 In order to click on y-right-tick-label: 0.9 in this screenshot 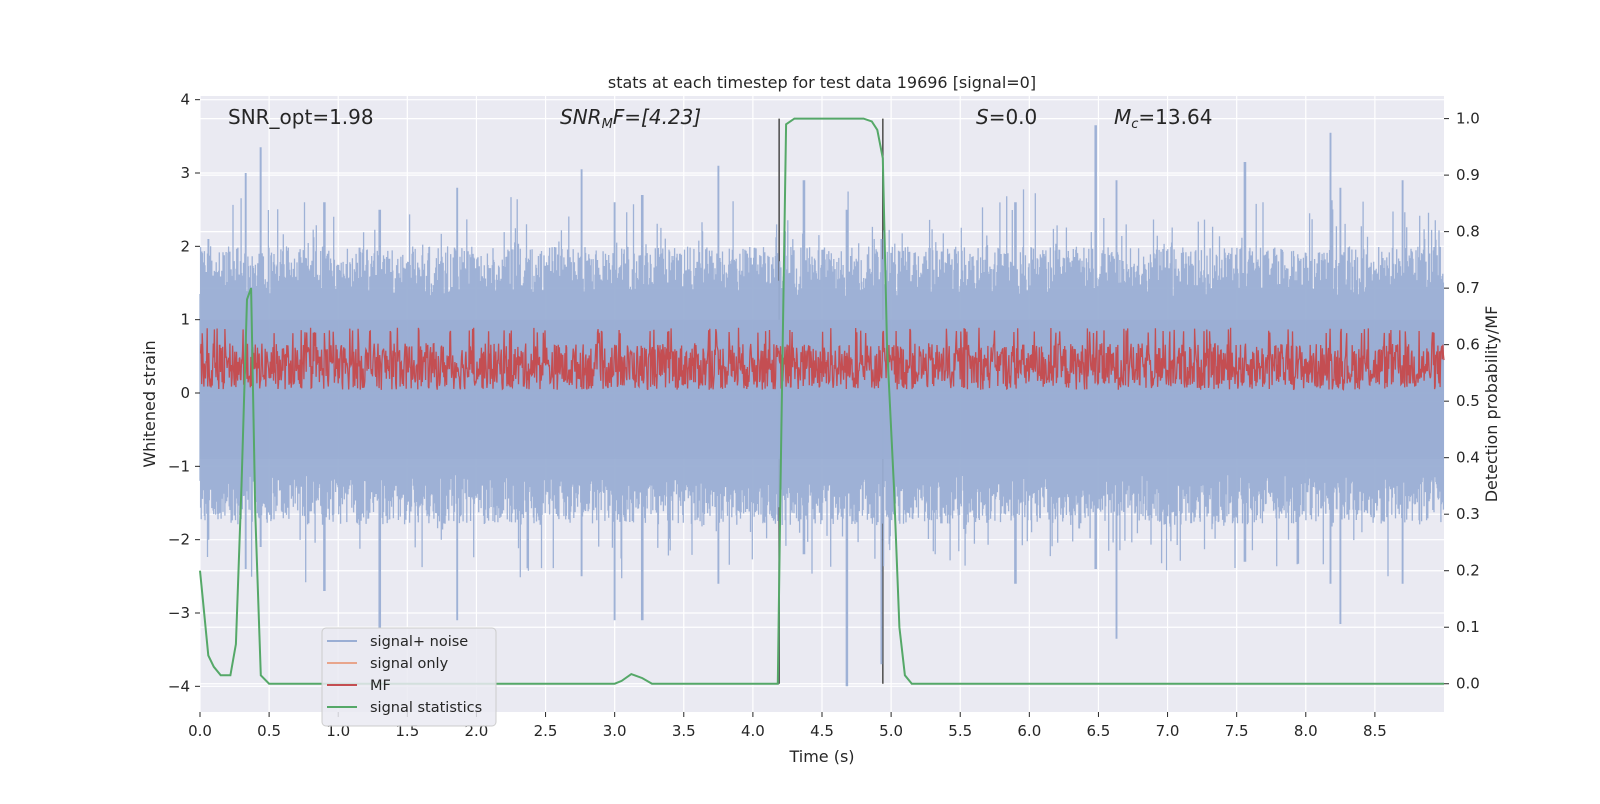, I will do `click(1468, 175)`.